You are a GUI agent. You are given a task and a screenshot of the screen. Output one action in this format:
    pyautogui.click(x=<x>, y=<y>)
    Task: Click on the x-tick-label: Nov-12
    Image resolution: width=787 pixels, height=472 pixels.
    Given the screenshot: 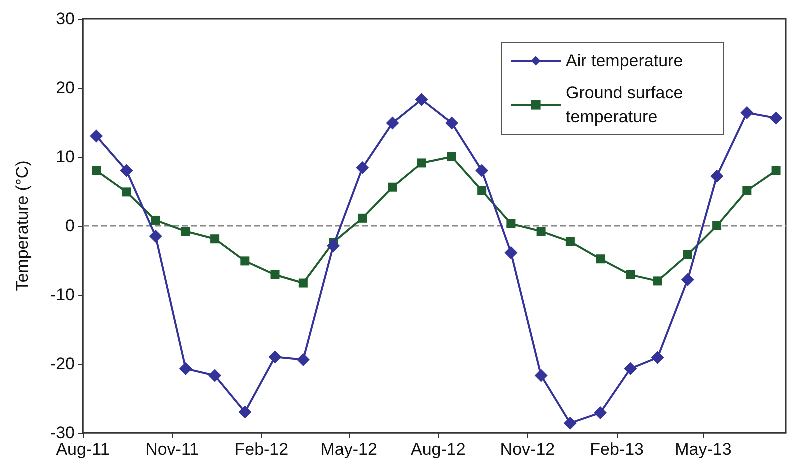 What is the action you would take?
    pyautogui.click(x=528, y=449)
    